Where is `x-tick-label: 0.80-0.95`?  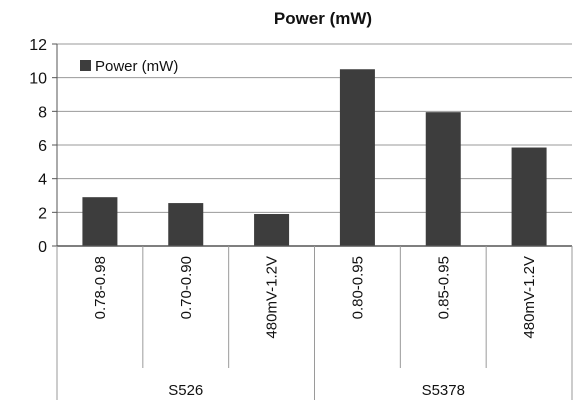
x-tick-label: 0.80-0.95 is located at coordinates (357, 287).